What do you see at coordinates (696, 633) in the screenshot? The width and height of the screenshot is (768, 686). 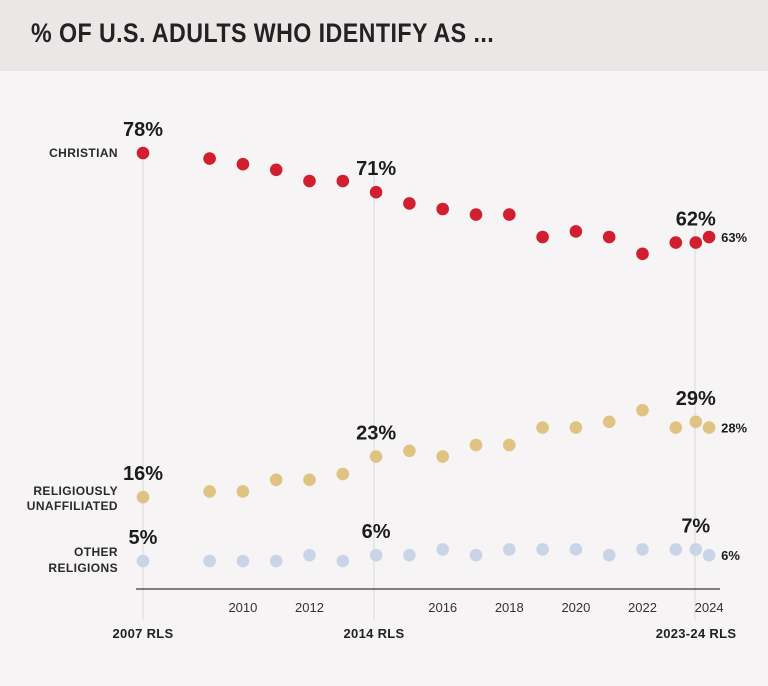 I see `survey-label-2023-24: 2023-24 RLS` at bounding box center [696, 633].